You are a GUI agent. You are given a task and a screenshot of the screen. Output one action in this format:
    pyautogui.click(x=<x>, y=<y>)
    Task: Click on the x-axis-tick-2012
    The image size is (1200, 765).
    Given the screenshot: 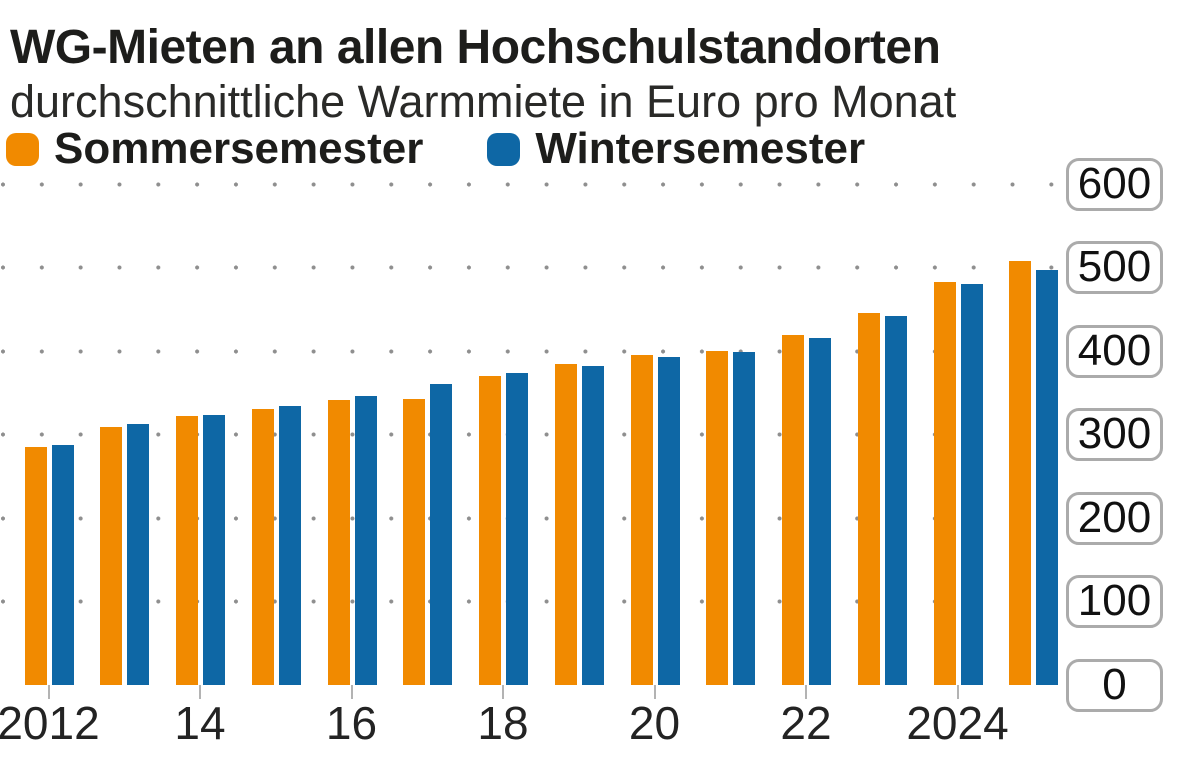 What is the action you would take?
    pyautogui.click(x=48, y=692)
    